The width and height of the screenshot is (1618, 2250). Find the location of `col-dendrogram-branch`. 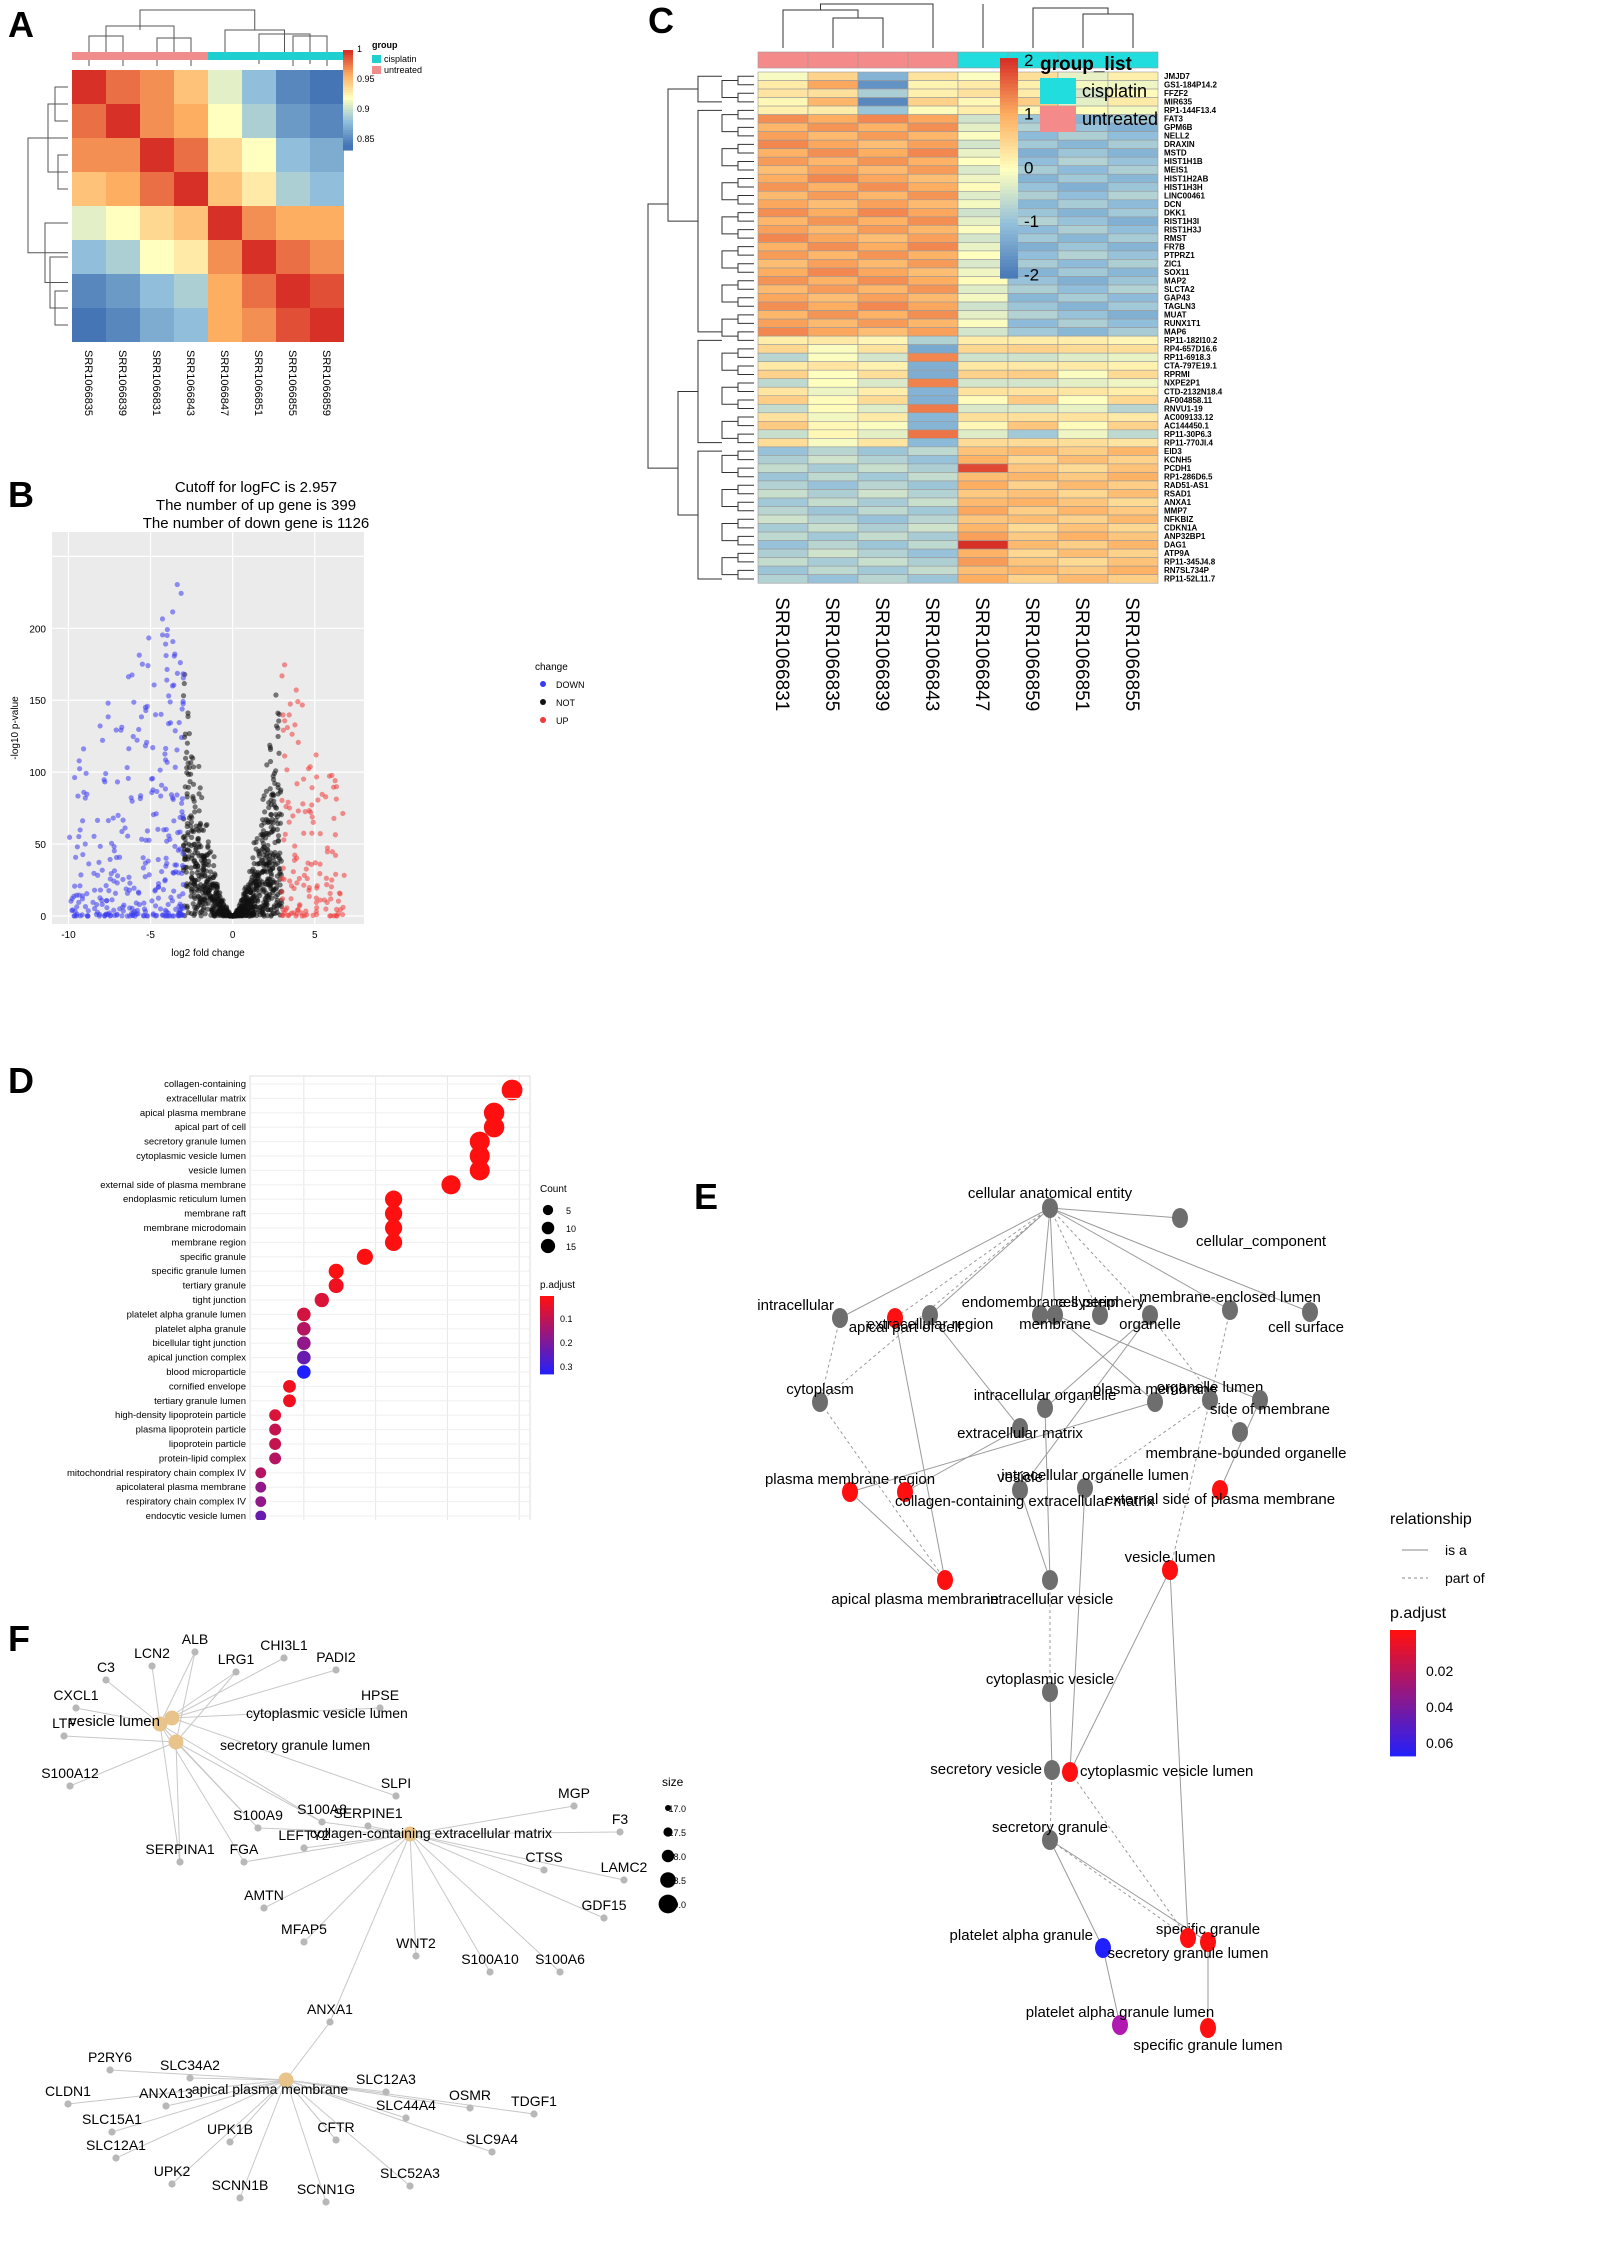

col-dendrogram-branch is located at coordinates (140, 40).